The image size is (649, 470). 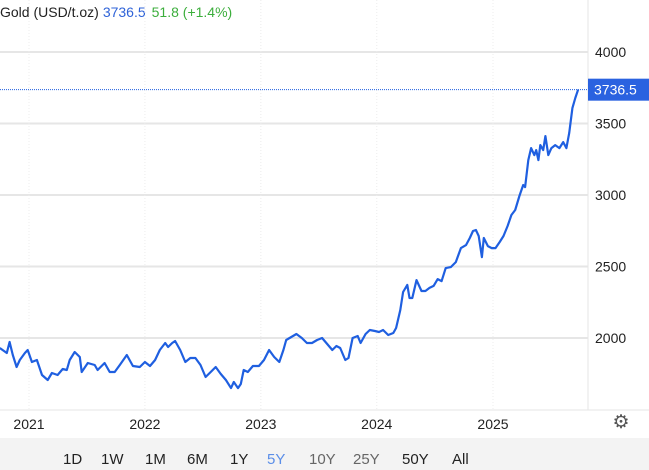 What do you see at coordinates (144, 424) in the screenshot?
I see `x-tick-label: 2022` at bounding box center [144, 424].